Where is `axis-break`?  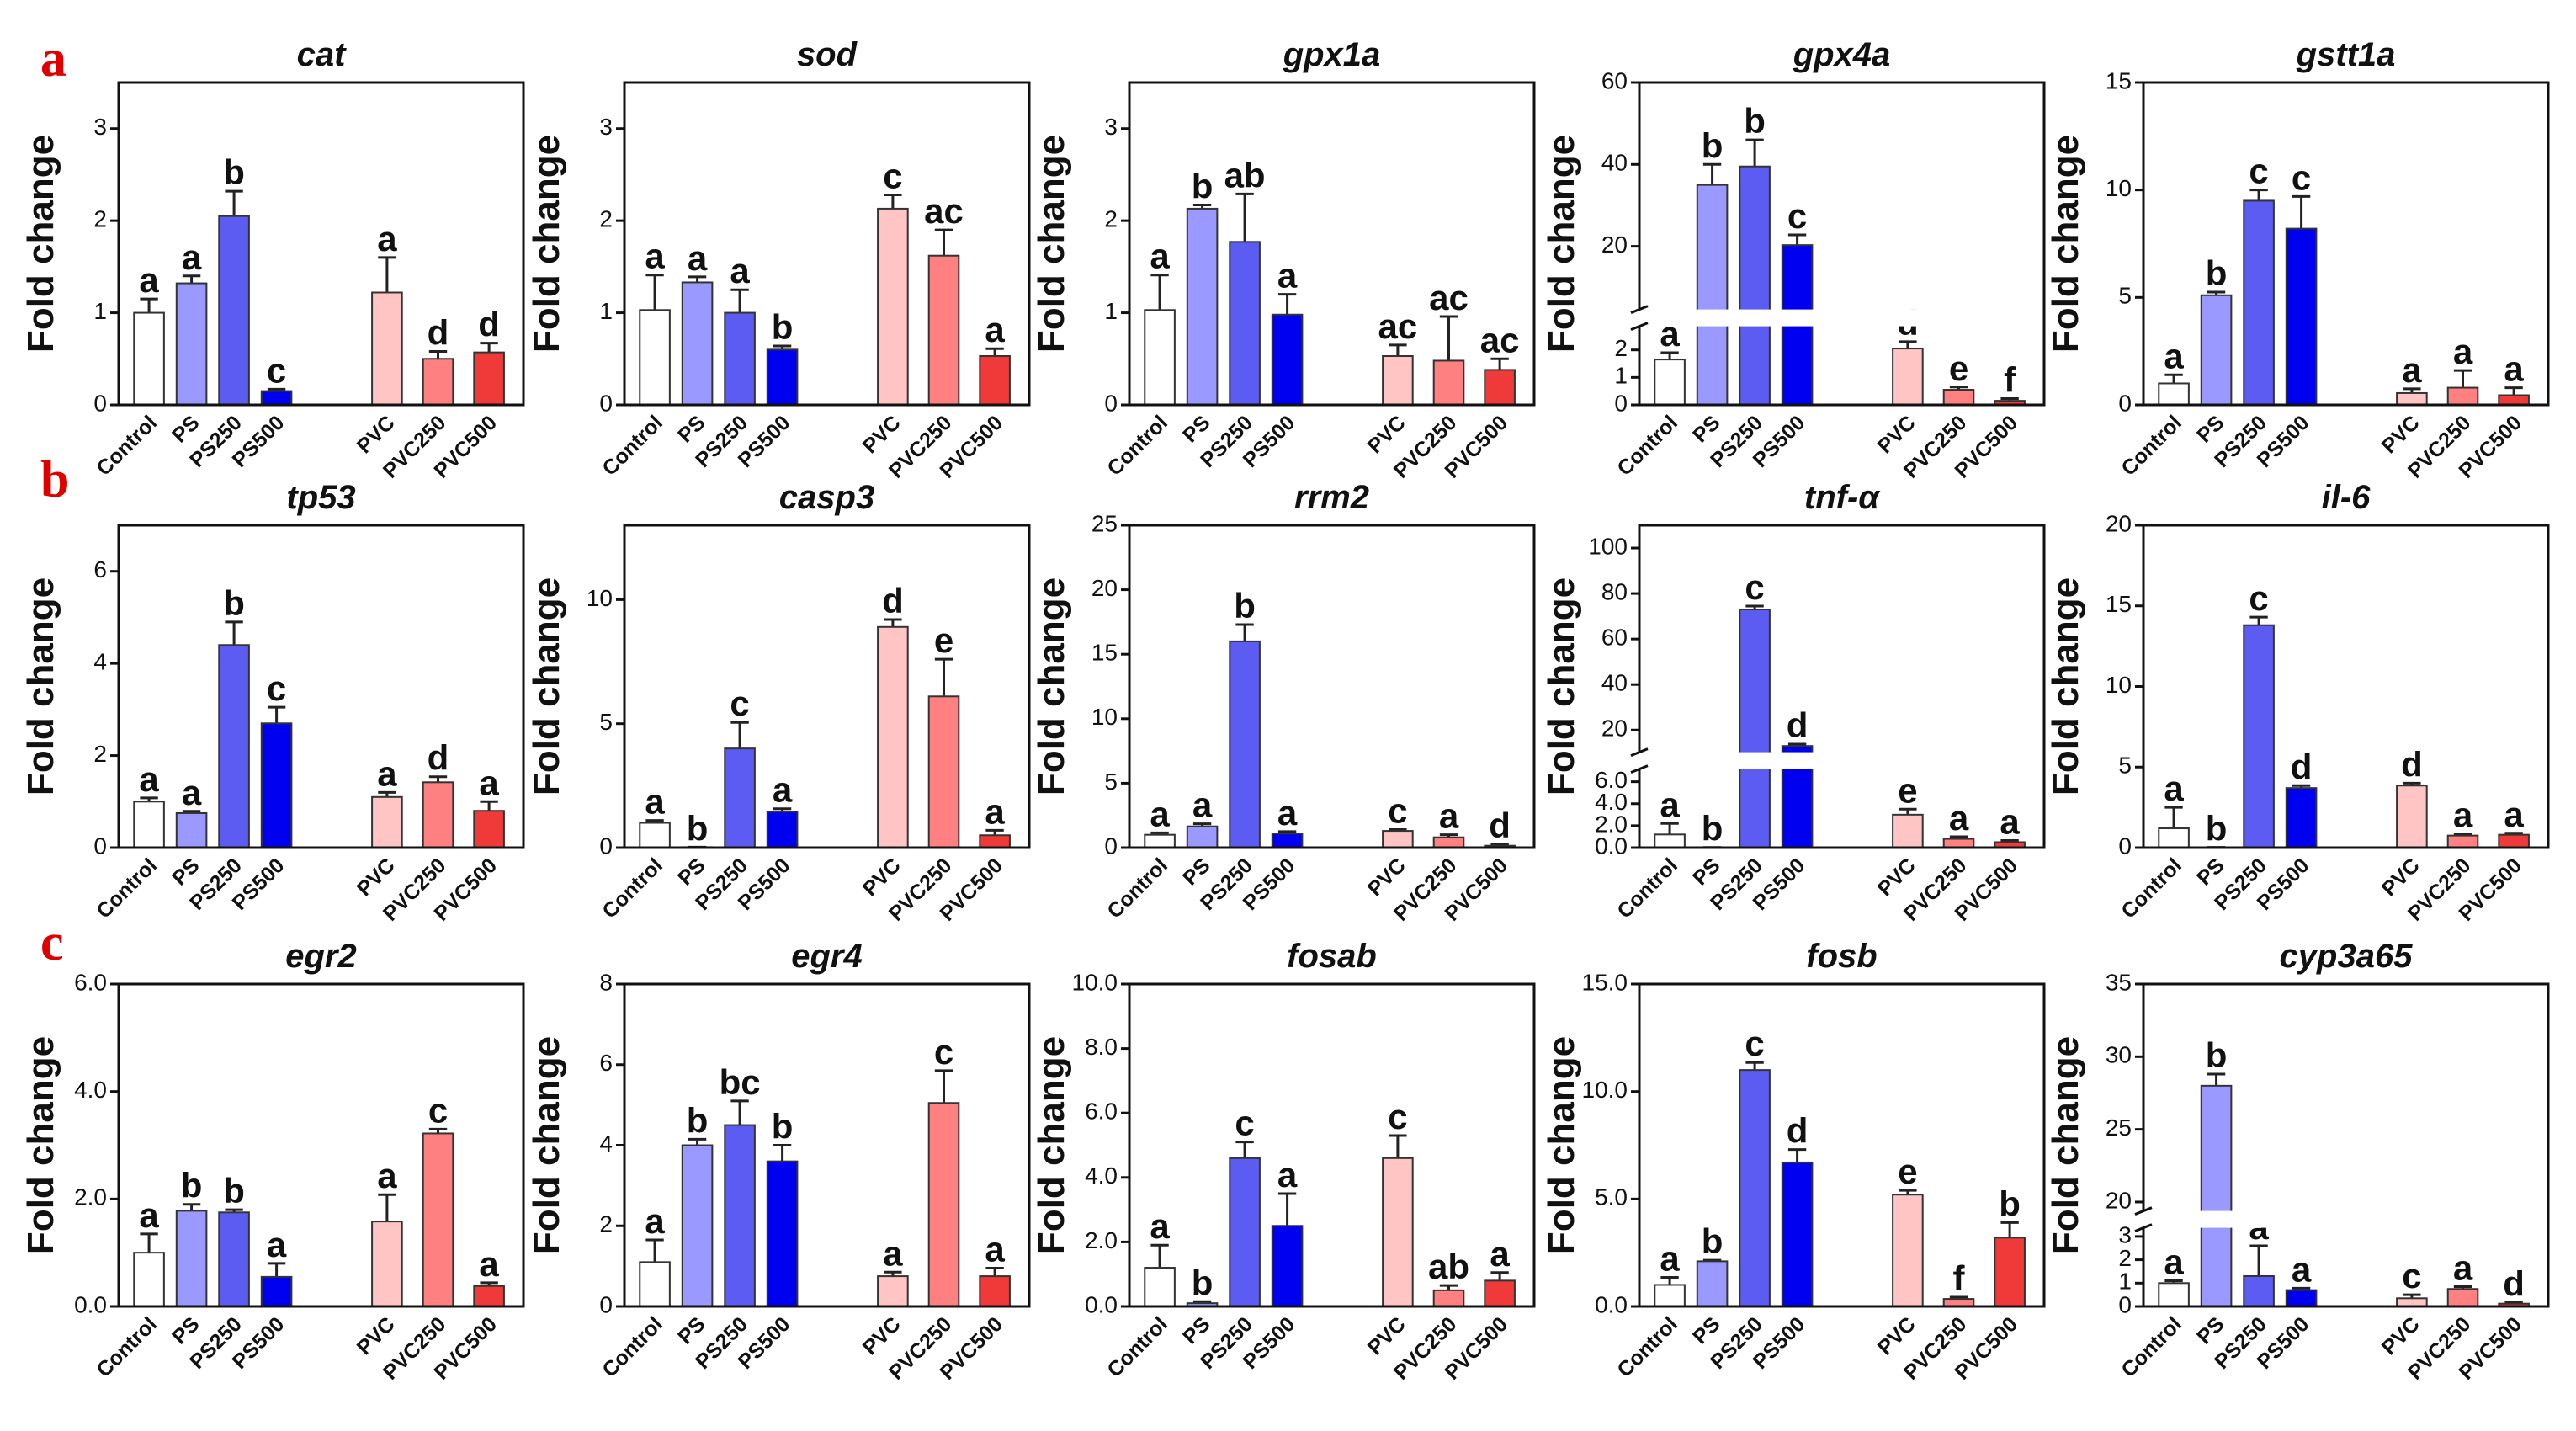
axis-break is located at coordinates (1831, 318).